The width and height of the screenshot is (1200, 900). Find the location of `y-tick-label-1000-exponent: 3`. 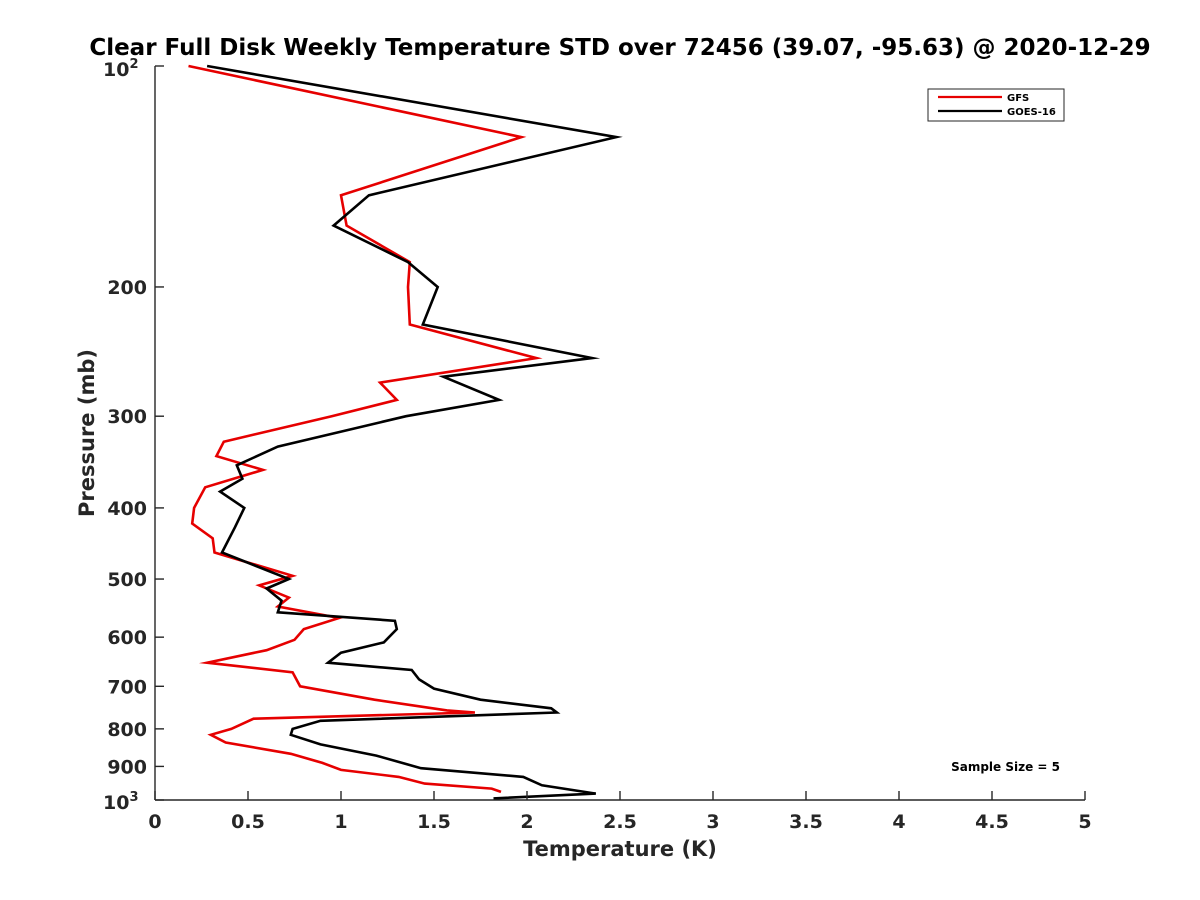

y-tick-label-1000-exponent: 3 is located at coordinates (133, 797).